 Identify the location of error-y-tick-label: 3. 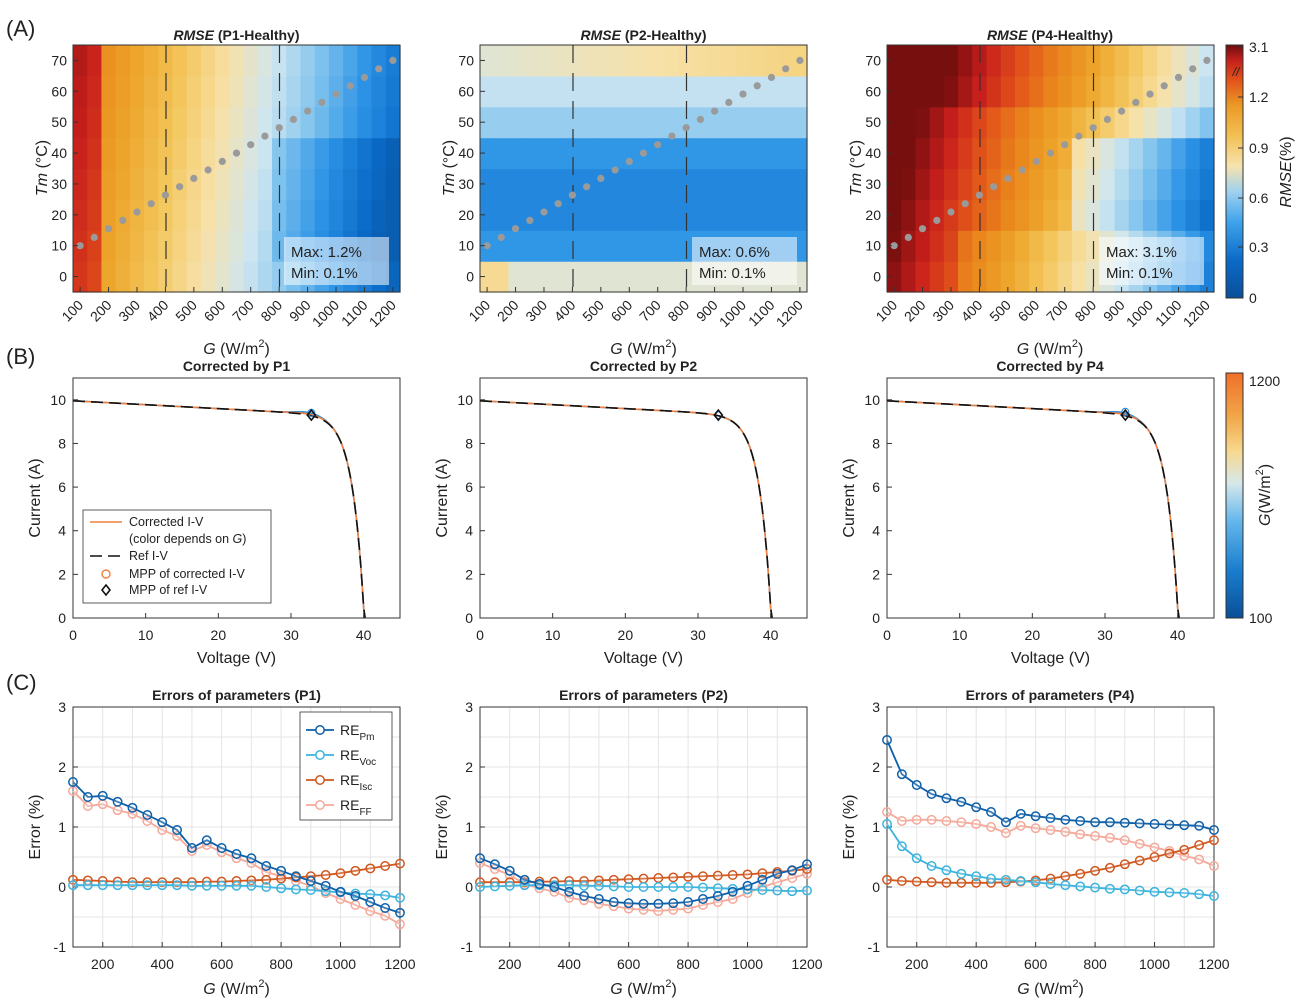
(62, 707).